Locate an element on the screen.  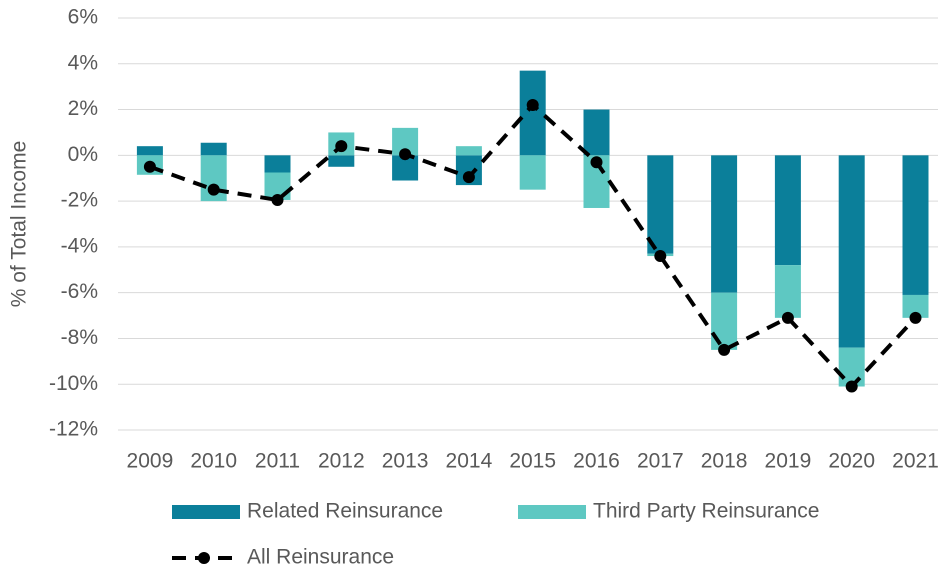
legend-label: Related Reinsurance is located at coordinates (345, 511).